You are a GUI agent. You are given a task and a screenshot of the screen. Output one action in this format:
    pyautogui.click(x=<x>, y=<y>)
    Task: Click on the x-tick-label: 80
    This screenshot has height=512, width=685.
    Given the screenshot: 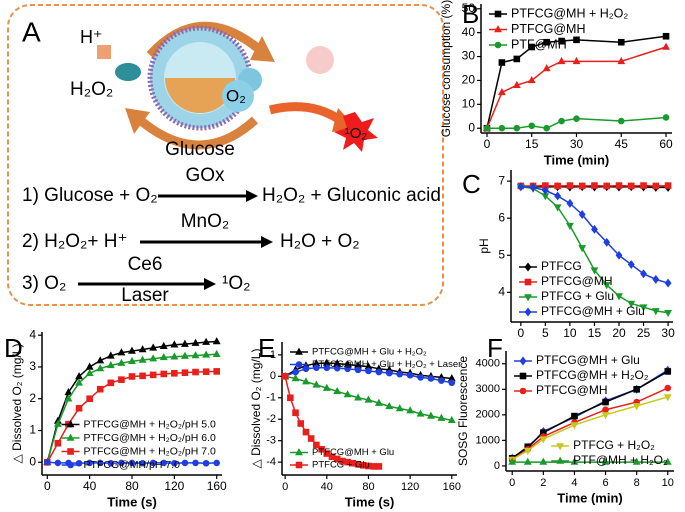 What is the action you would take?
    pyautogui.click(x=132, y=486)
    